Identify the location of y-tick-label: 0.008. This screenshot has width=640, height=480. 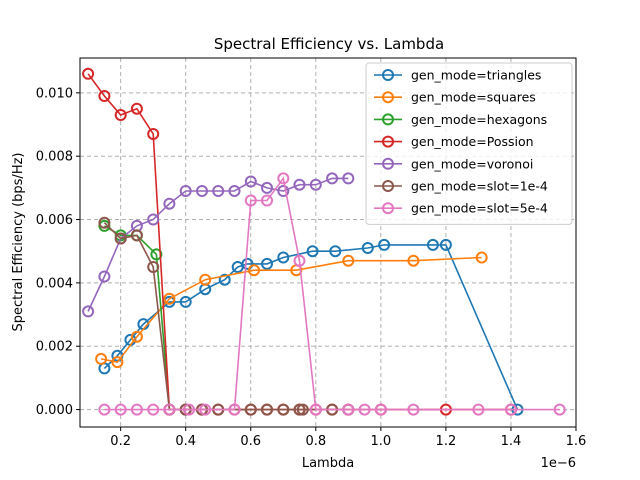
(54, 157).